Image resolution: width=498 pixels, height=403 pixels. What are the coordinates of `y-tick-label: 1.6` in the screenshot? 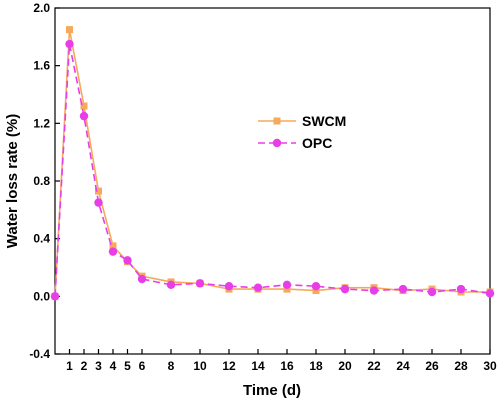 It's located at (41, 66).